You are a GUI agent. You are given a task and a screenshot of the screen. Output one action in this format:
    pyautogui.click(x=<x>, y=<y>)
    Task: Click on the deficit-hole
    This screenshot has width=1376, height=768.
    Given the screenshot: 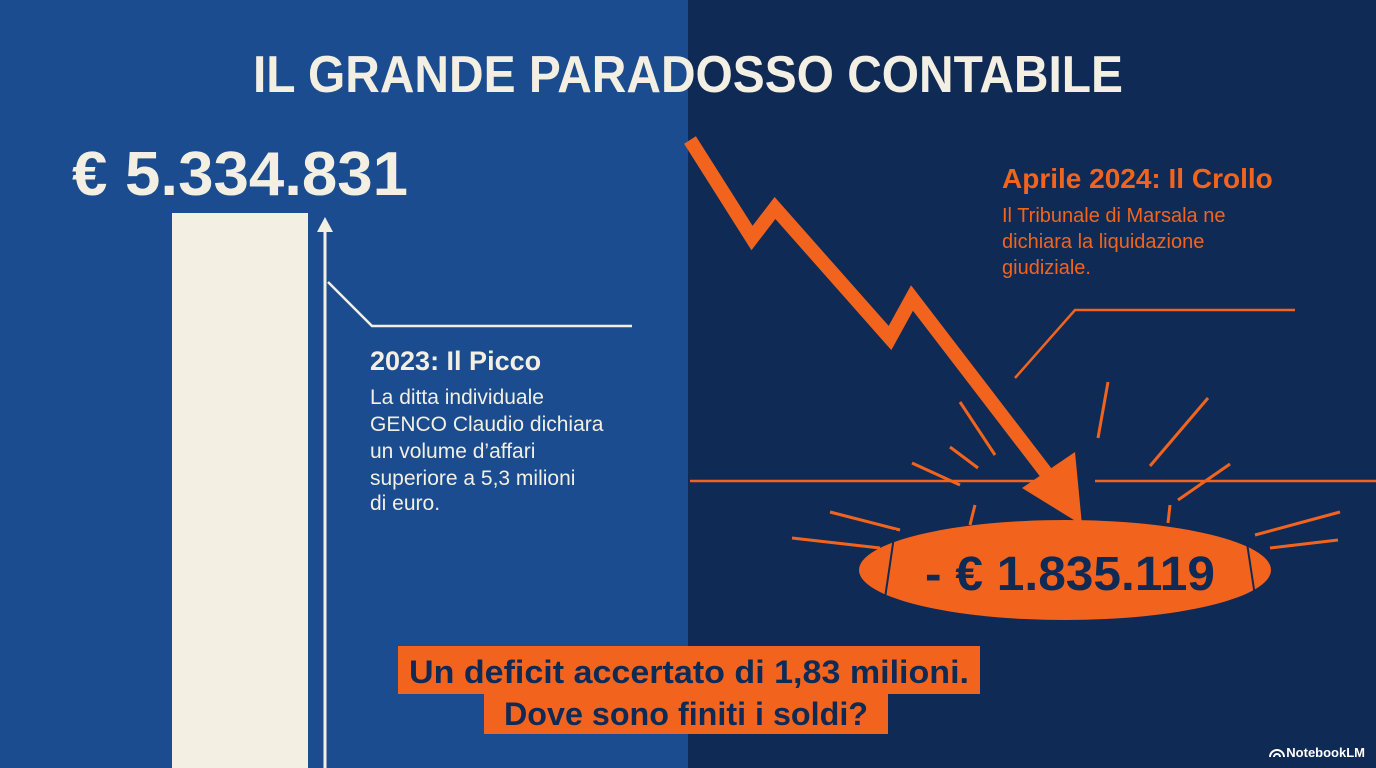 What is the action you would take?
    pyautogui.click(x=1065, y=570)
    